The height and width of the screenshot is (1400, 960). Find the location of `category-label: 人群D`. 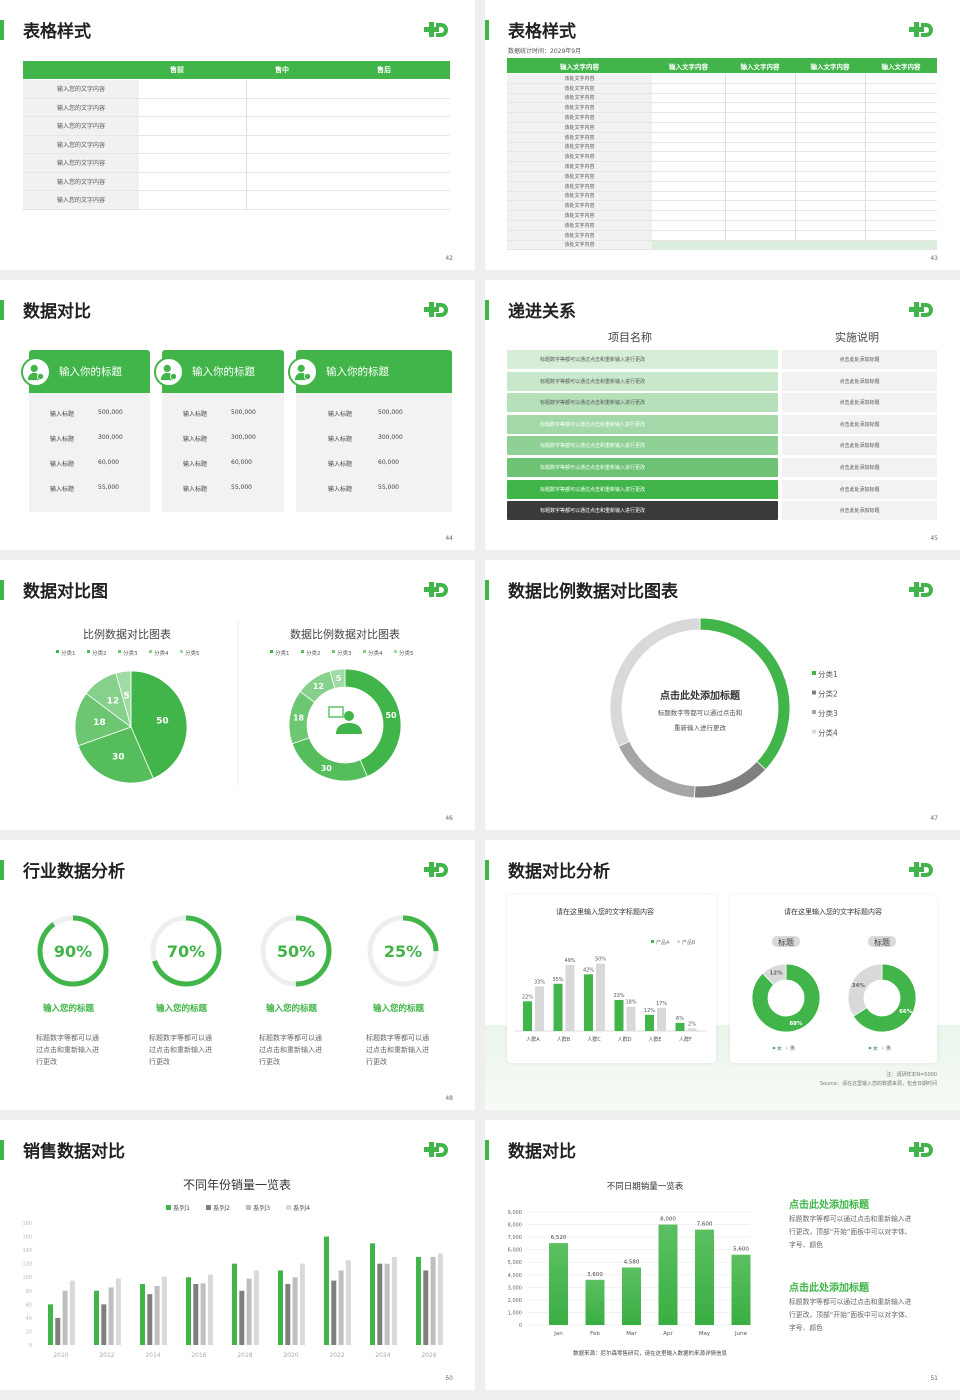

category-label: 人群D is located at coordinates (625, 1039).